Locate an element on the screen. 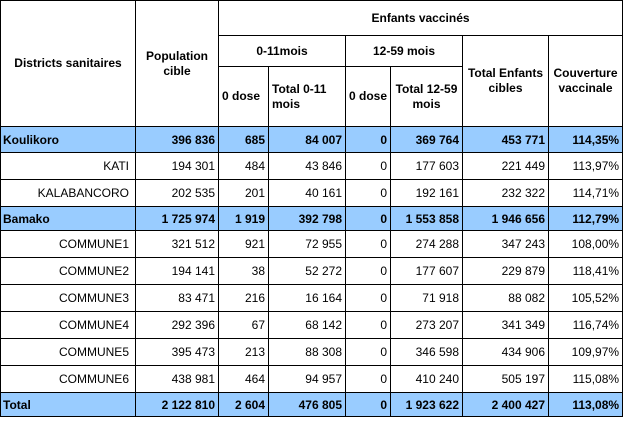  district-name: COMMUNE1 is located at coordinates (68, 244).